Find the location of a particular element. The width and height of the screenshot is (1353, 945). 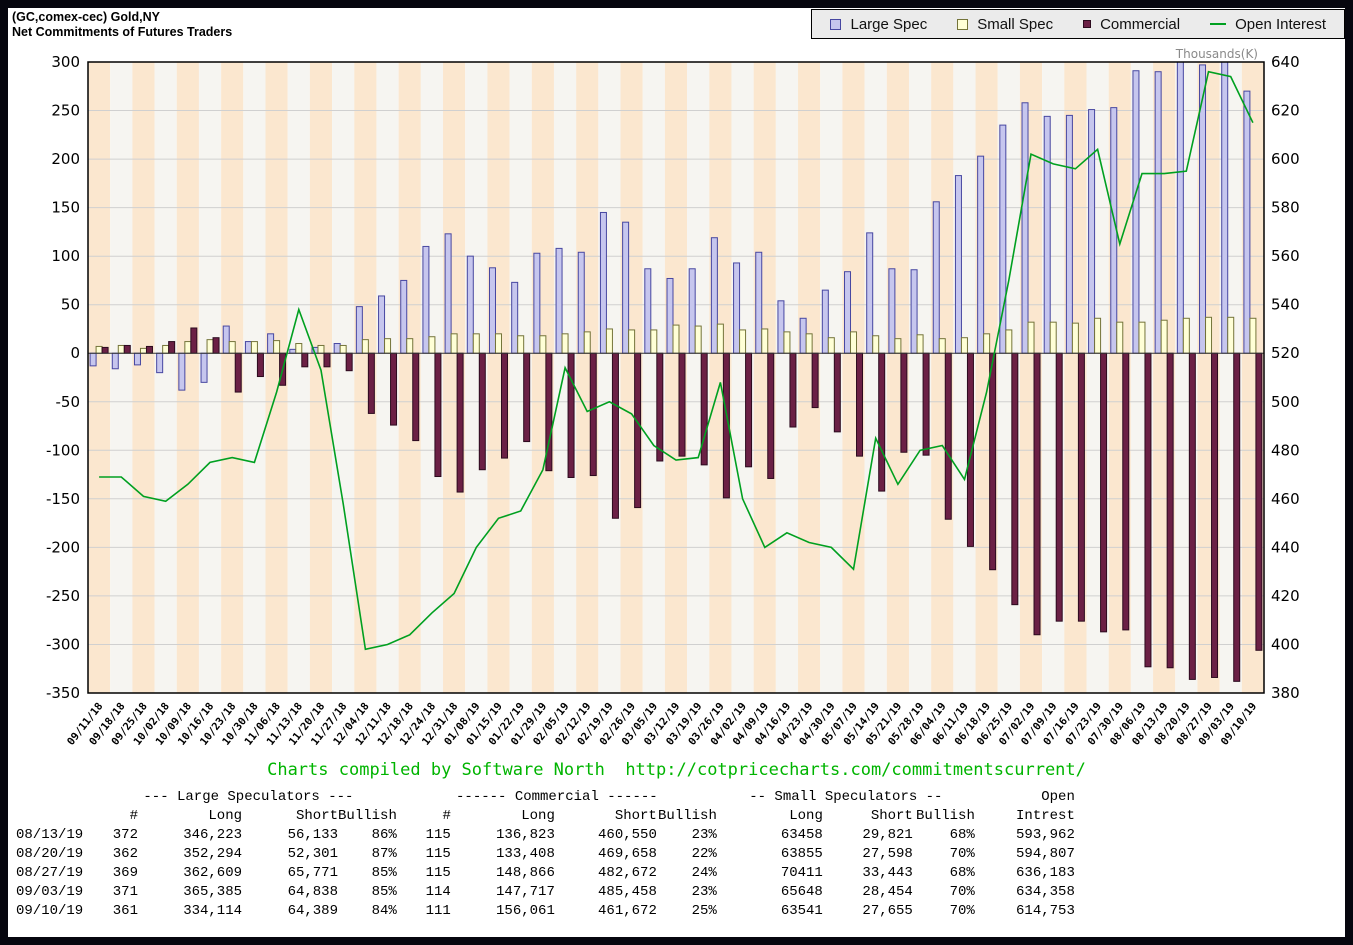

column-header: Short is located at coordinates (891, 816).